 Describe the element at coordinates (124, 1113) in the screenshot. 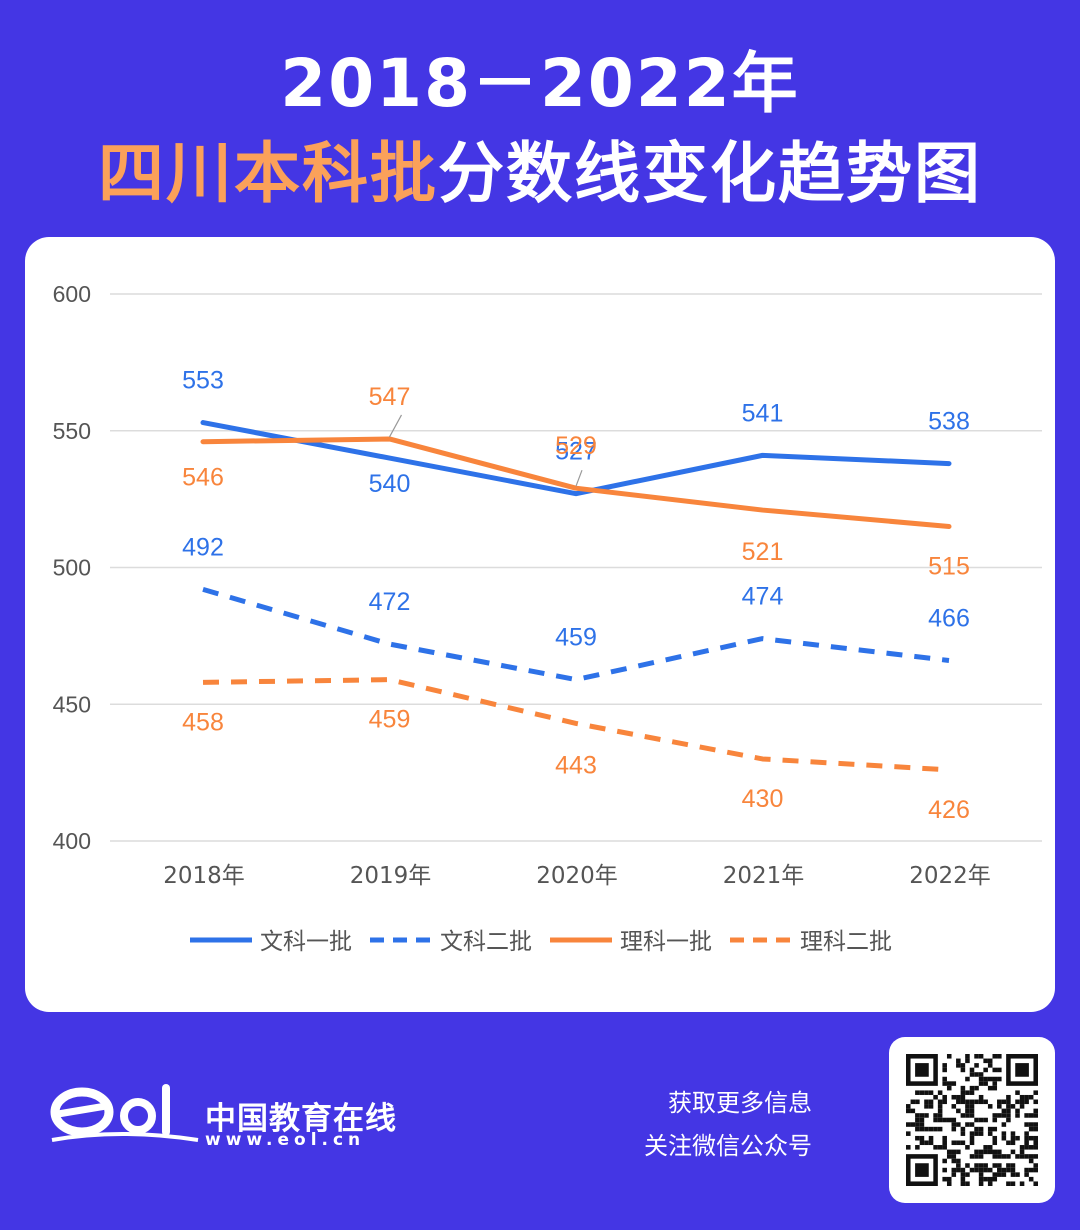

I see `eol-logo` at that location.